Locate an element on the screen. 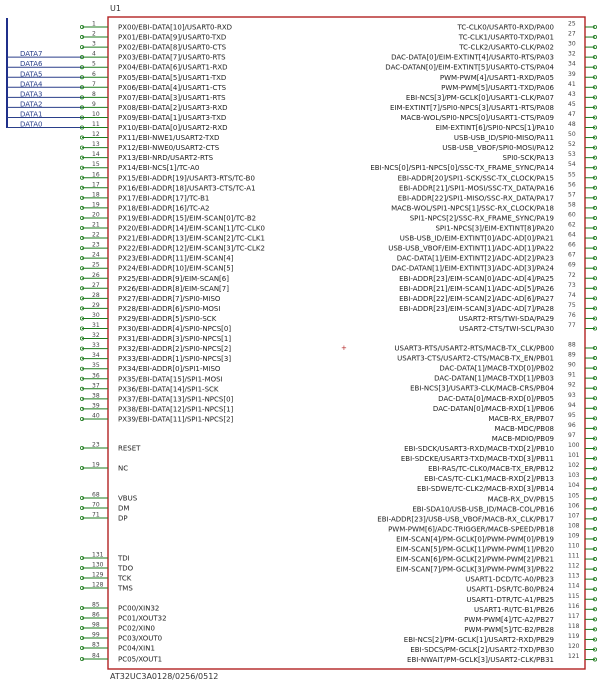 The width and height of the screenshot is (600, 686). bus-net-1: DATA6 is located at coordinates (44, 64).